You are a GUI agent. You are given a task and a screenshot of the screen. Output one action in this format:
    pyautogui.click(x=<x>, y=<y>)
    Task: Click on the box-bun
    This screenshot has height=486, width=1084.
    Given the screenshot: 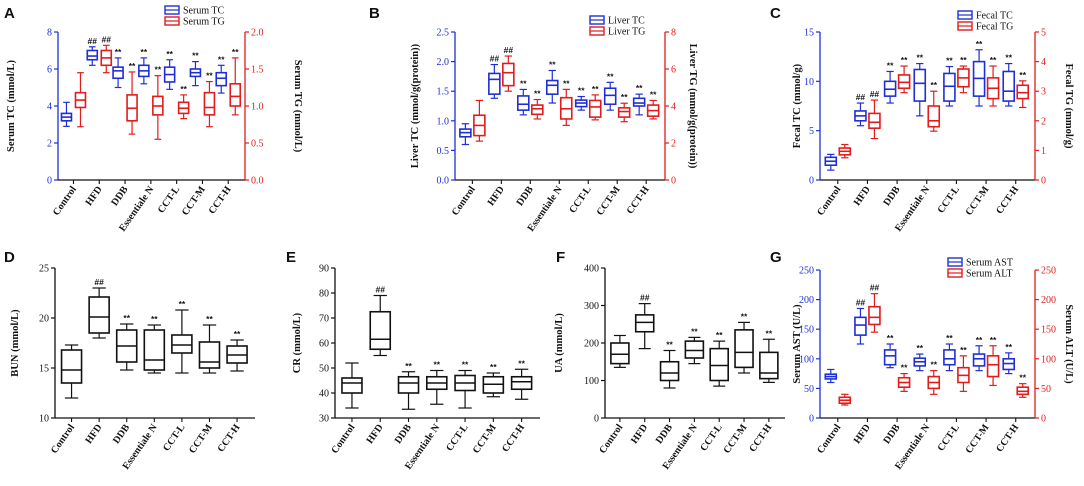 What is the action you would take?
    pyautogui.click(x=71, y=371)
    